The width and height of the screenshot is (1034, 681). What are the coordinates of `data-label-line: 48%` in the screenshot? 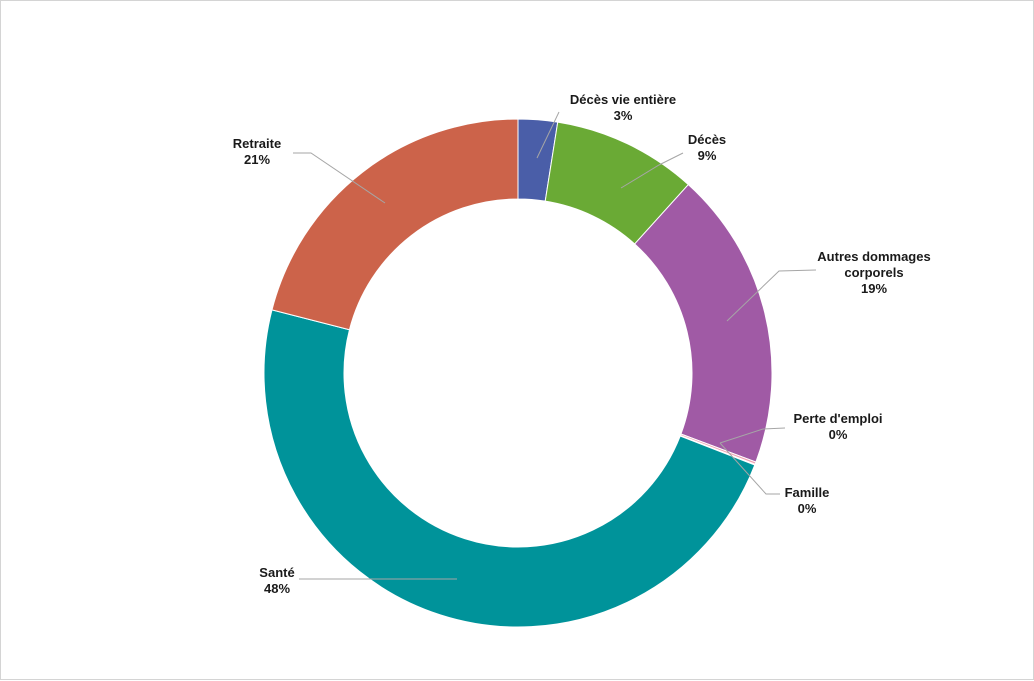 It's located at (277, 588).